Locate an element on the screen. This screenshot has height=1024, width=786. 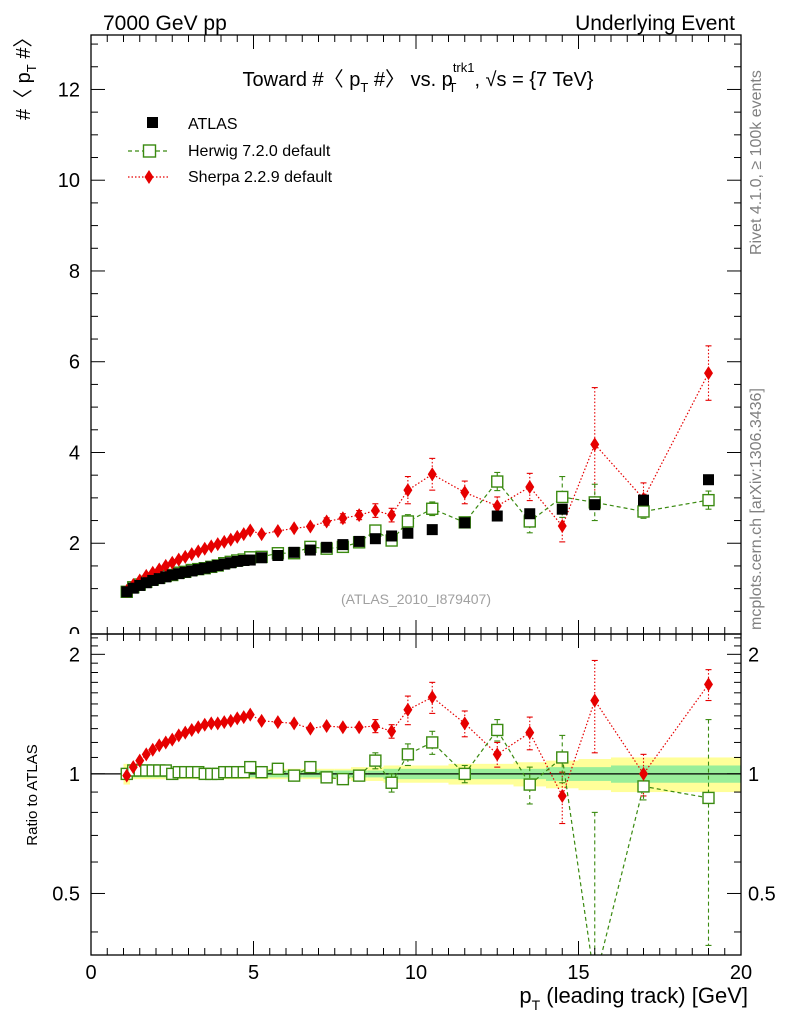
main-y-tick-label: 4 is located at coordinates (74, 453).